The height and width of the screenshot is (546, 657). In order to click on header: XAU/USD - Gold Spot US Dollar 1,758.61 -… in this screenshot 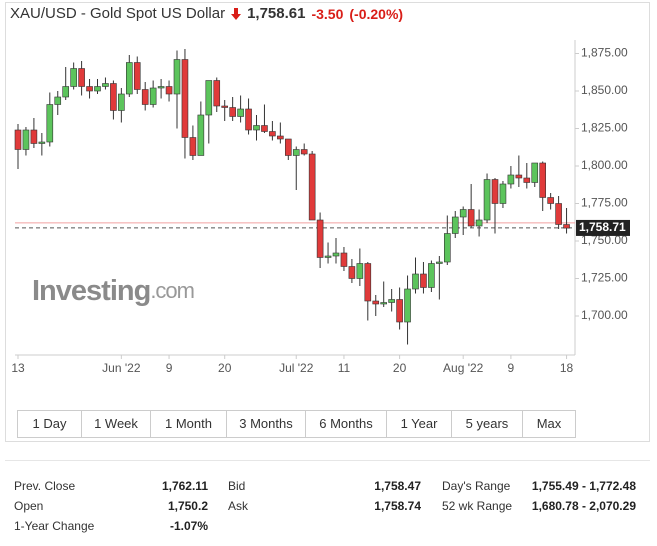, I will do `click(206, 13)`.